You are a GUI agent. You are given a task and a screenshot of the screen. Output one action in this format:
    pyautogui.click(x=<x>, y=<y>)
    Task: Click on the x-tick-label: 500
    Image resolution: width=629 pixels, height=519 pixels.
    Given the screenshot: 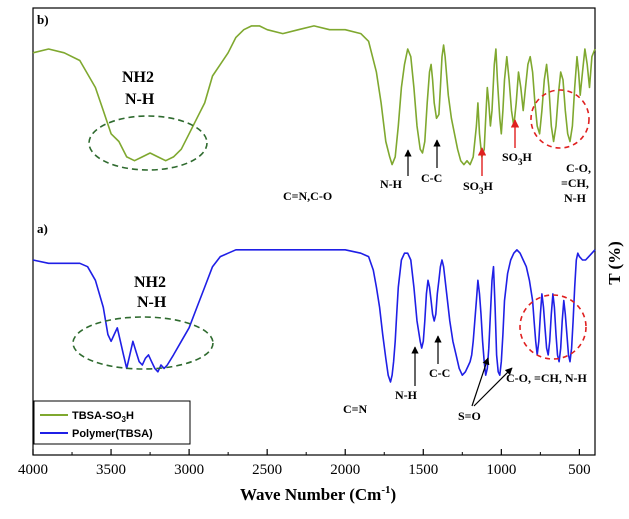 What is the action you would take?
    pyautogui.click(x=579, y=470)
    